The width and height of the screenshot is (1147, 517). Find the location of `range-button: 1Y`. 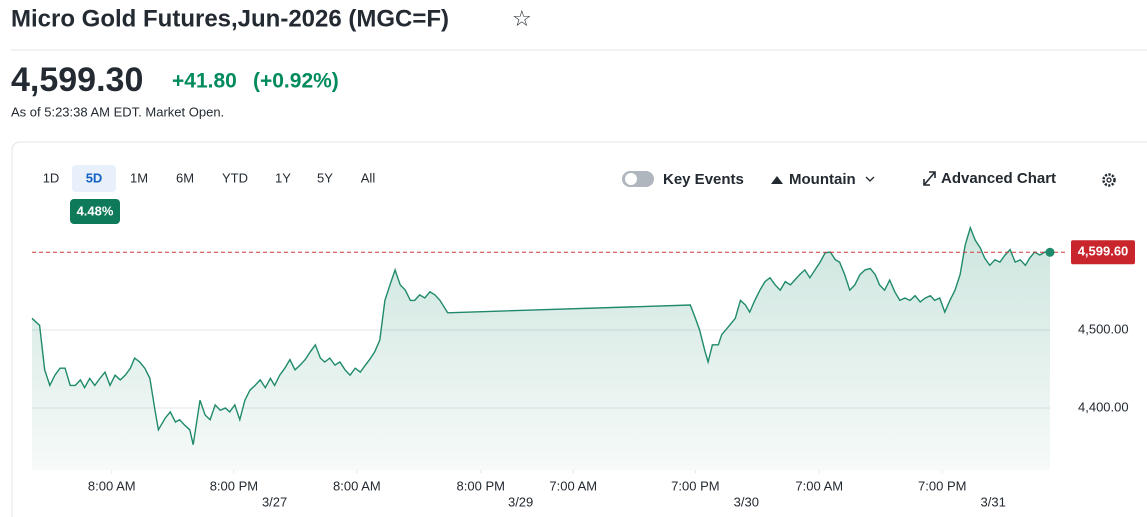

range-button: 1Y is located at coordinates (283, 177).